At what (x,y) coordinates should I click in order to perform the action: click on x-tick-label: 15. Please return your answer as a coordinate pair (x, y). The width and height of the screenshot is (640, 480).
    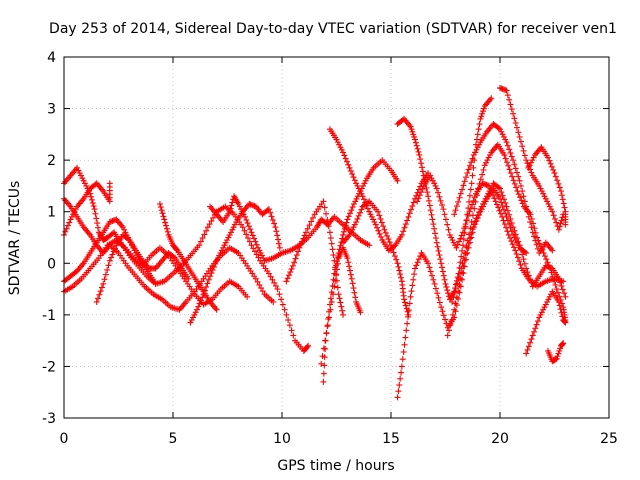
    Looking at the image, I should click on (391, 439).